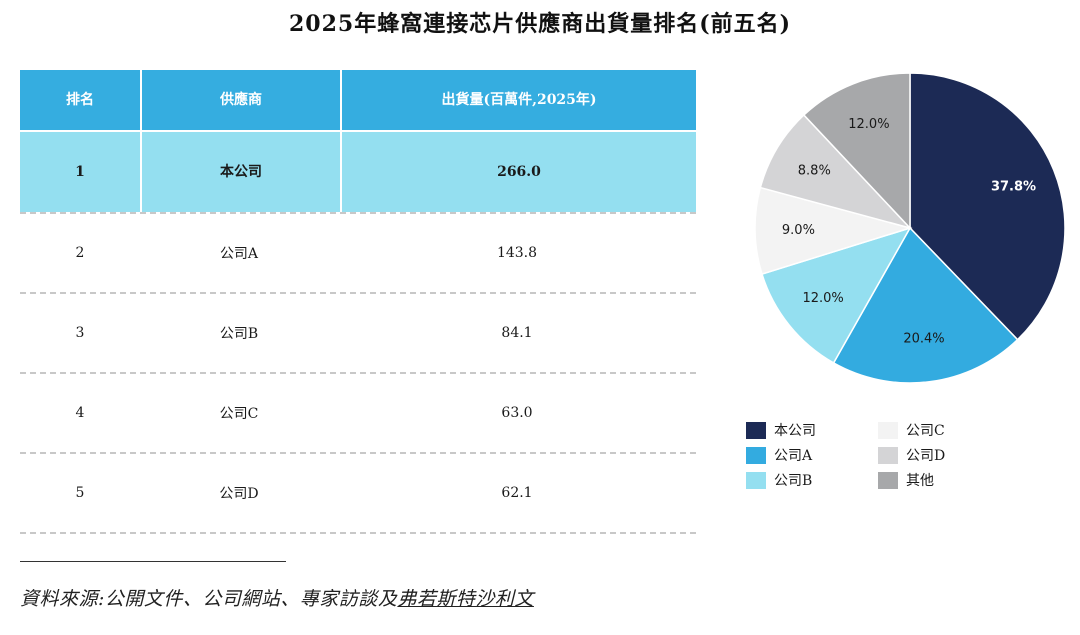 The width and height of the screenshot is (1080, 635). I want to click on cell-supplier: 公司C, so click(239, 414).